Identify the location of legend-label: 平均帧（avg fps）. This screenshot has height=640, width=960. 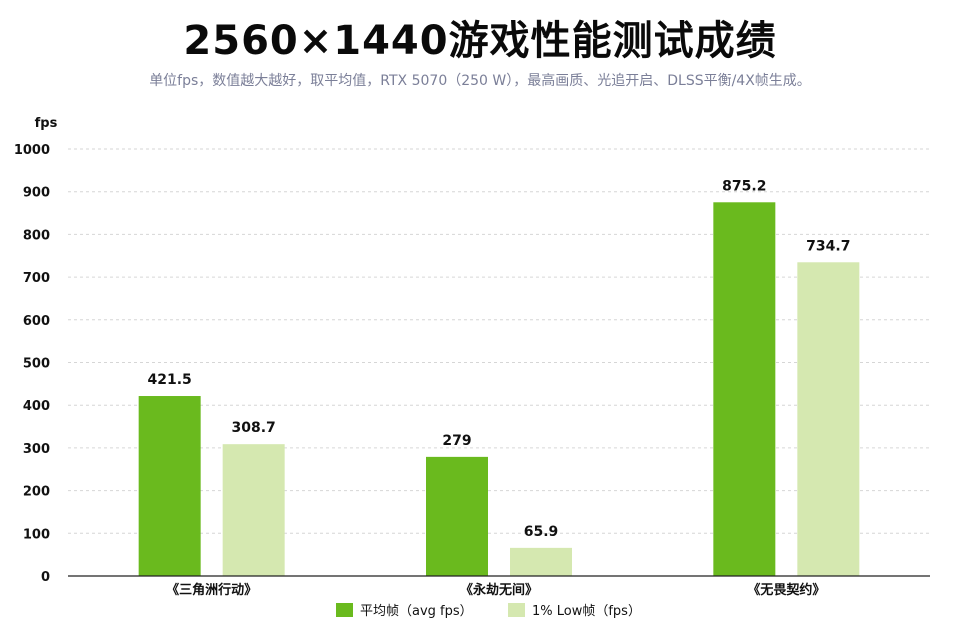
(416, 611).